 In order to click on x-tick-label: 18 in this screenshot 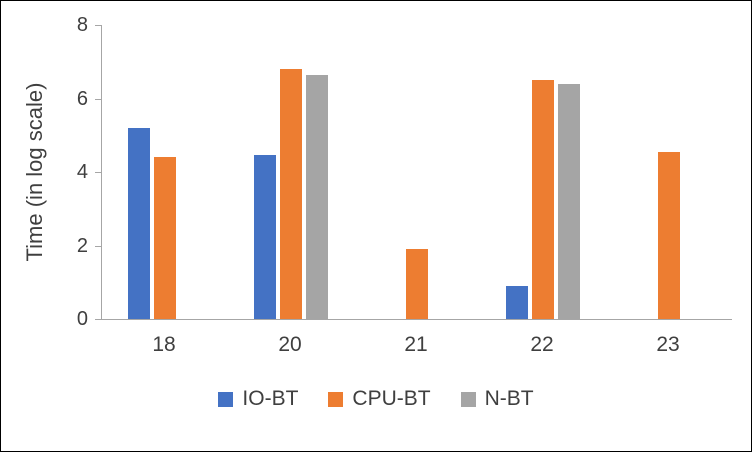, I will do `click(164, 344)`.